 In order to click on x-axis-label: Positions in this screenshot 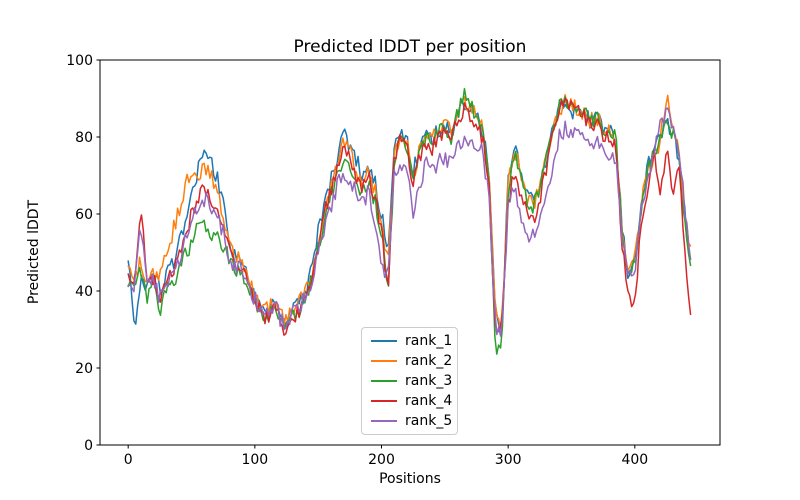, I will do `click(410, 479)`.